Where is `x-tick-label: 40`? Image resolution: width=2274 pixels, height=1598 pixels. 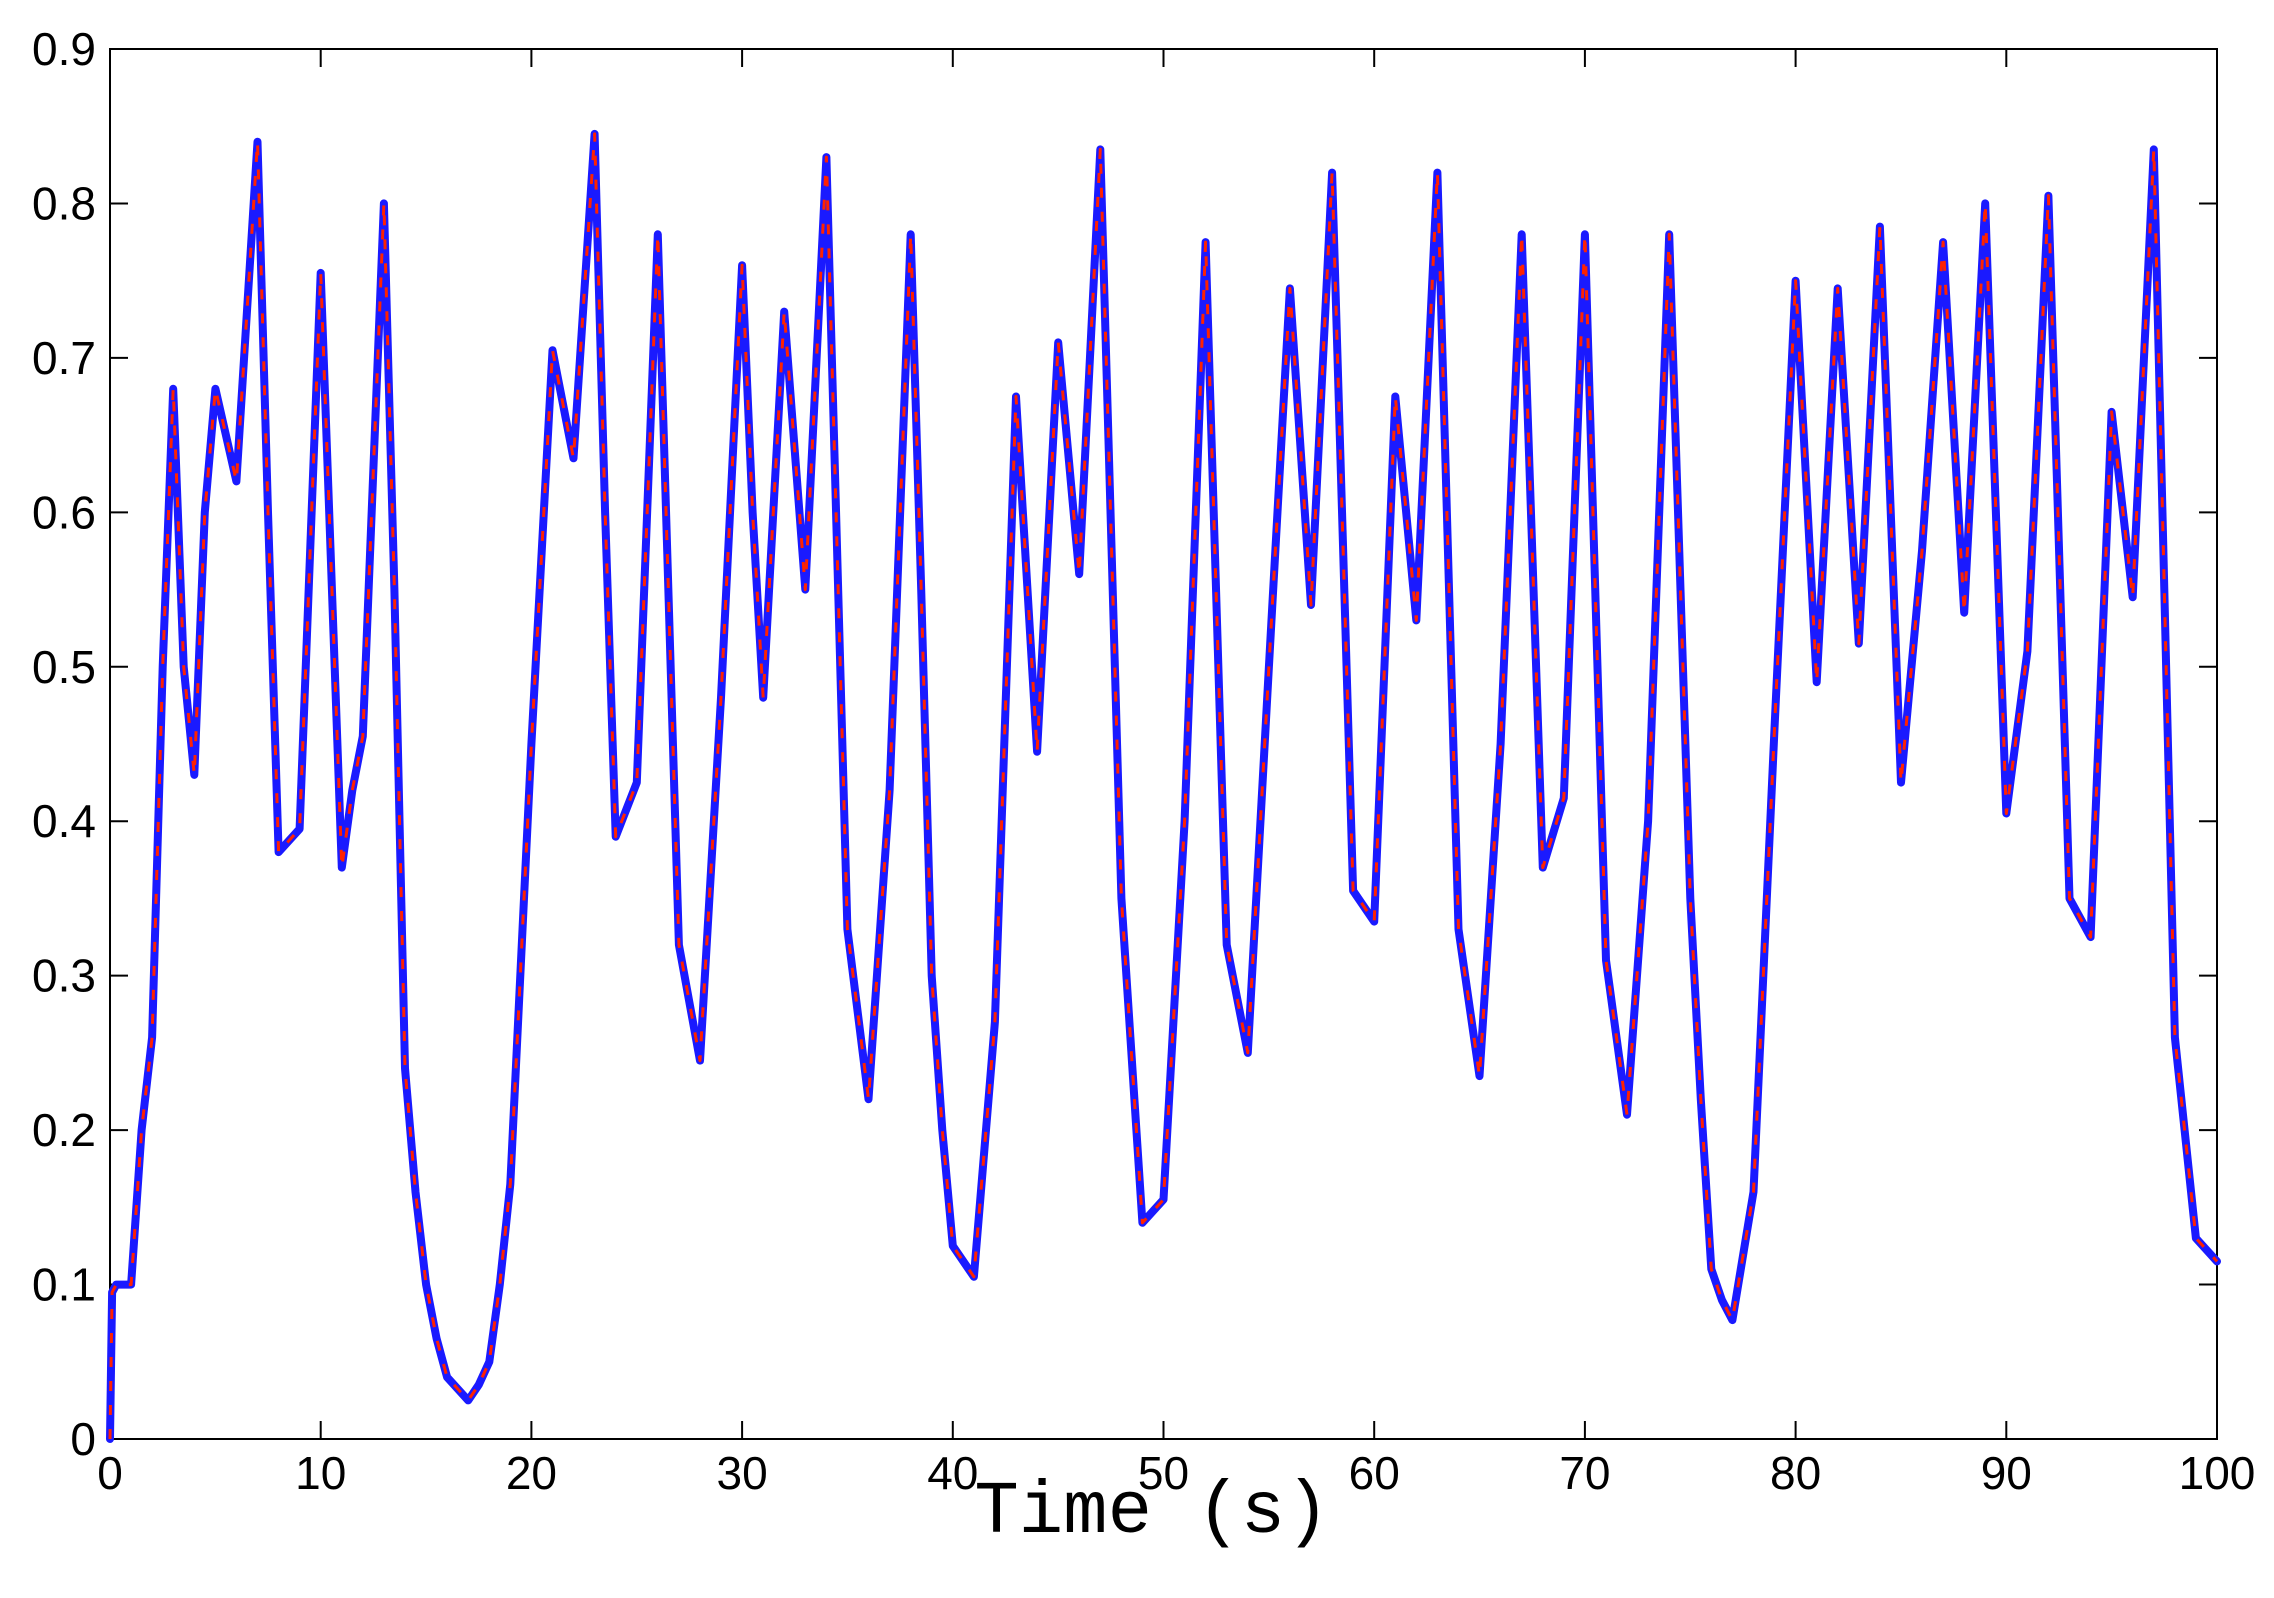
x-tick-label: 40 is located at coordinates (952, 1473).